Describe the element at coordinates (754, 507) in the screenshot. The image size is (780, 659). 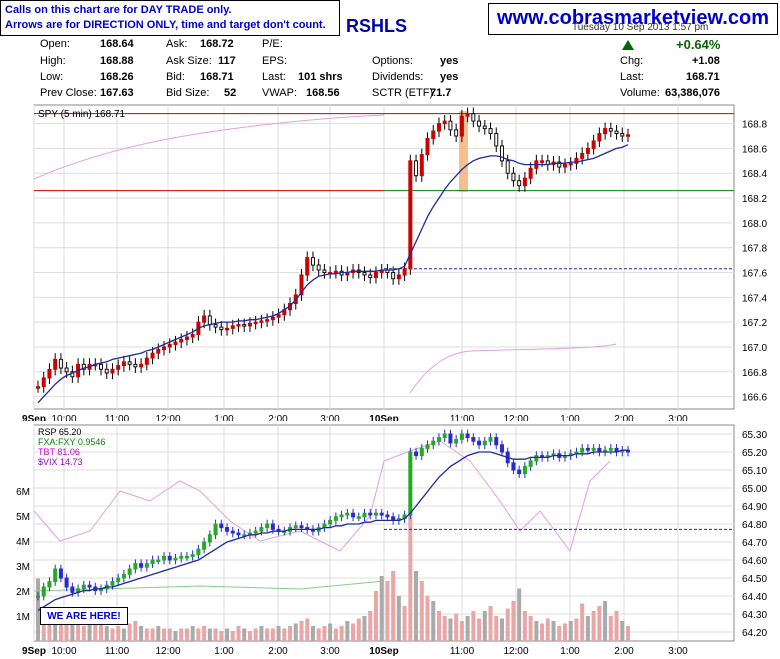
I see `y-tick-label: 64.90` at that location.